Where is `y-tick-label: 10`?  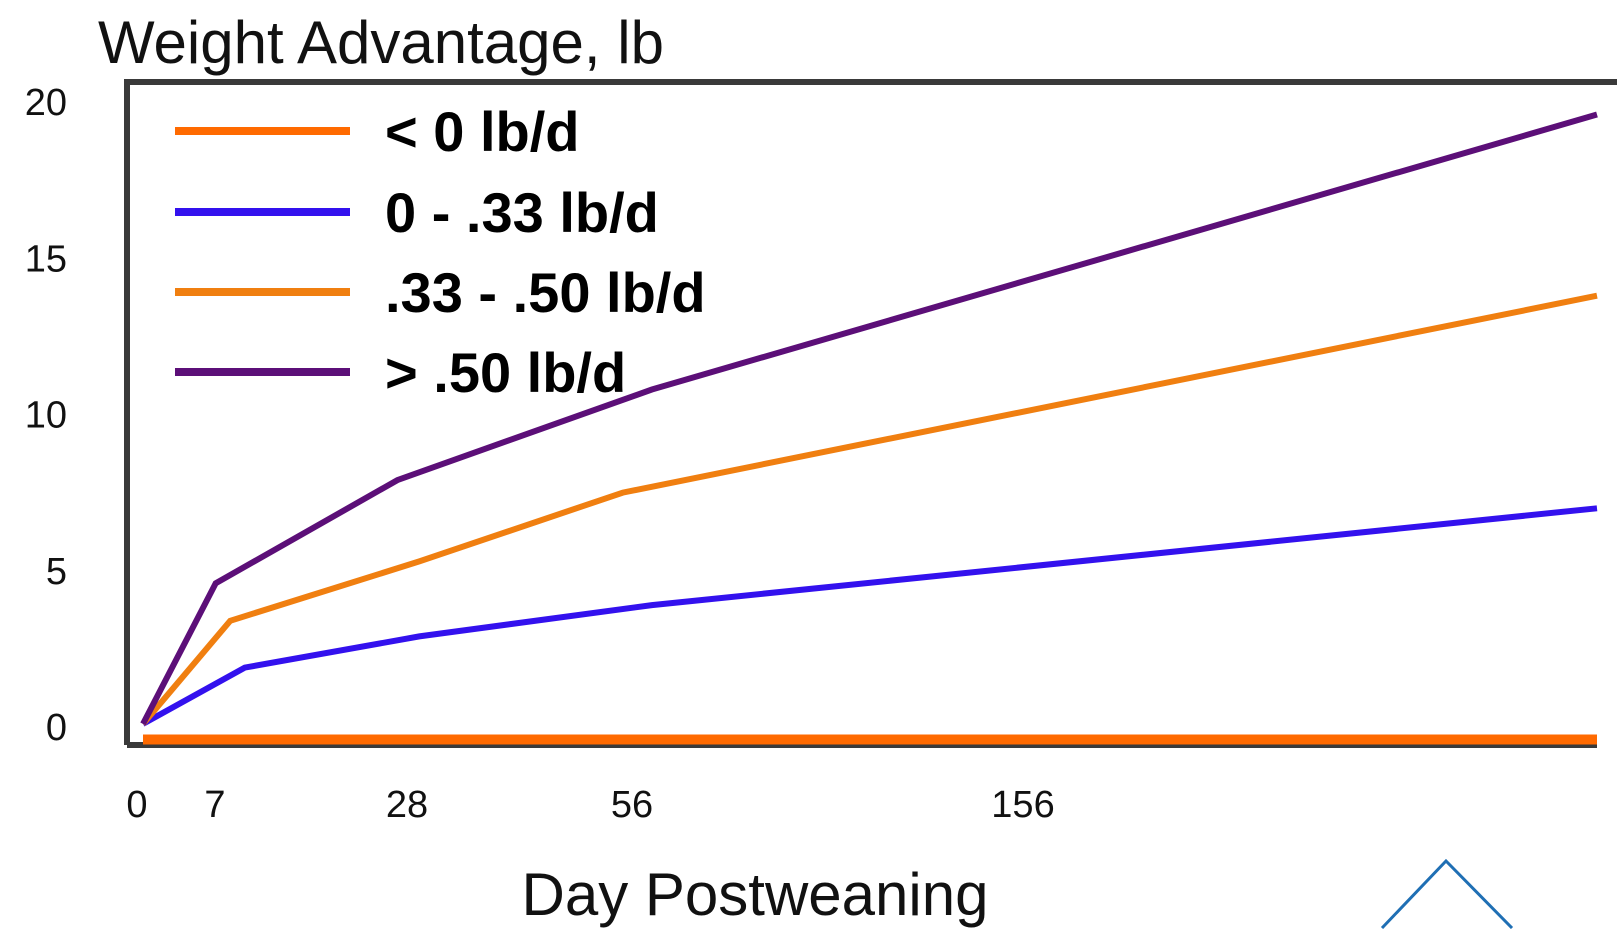 y-tick-label: 10 is located at coordinates (46, 416).